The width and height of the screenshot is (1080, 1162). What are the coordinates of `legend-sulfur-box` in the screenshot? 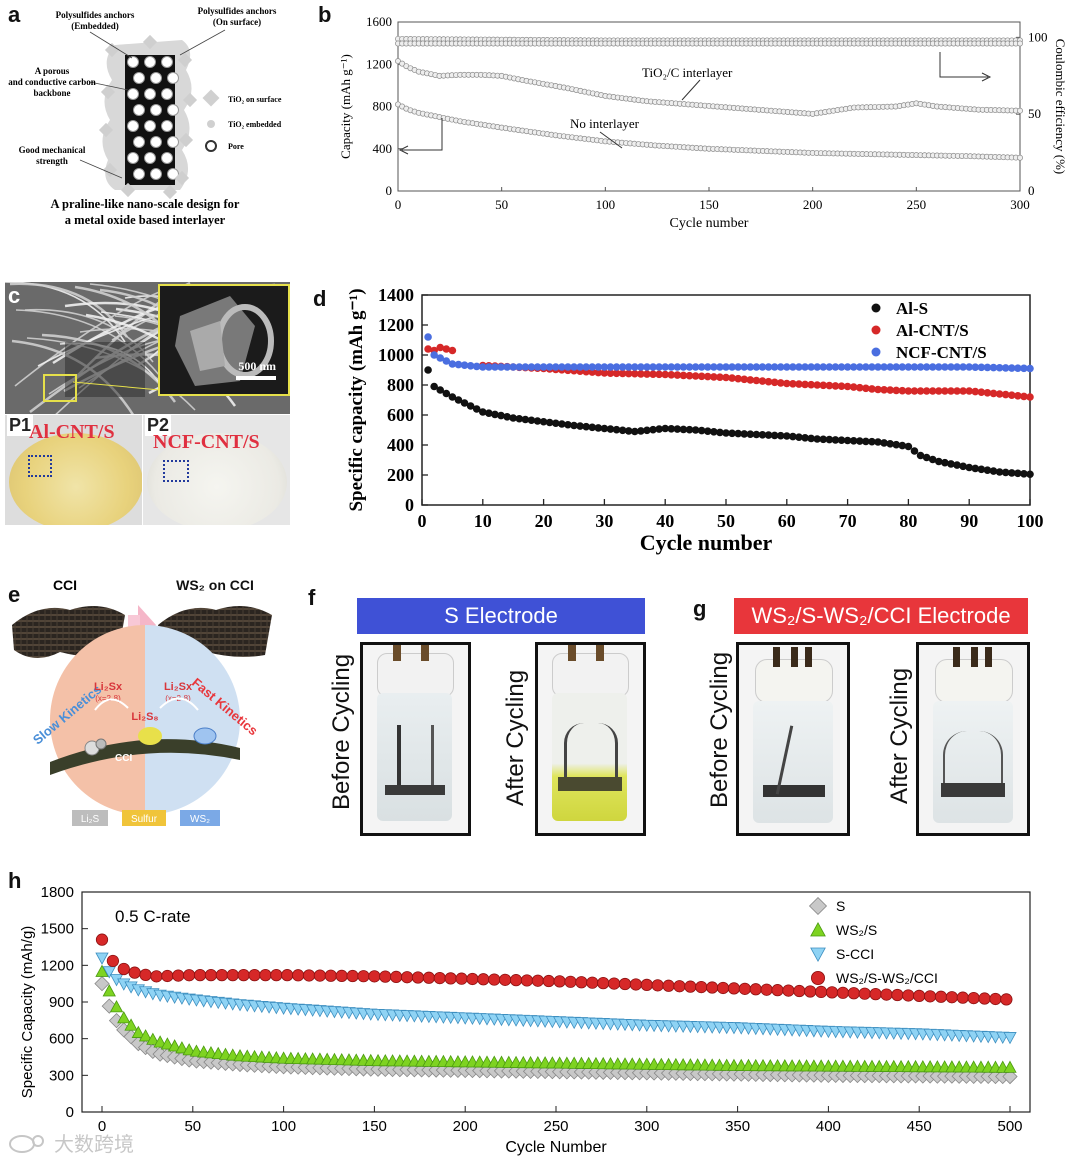 It's located at (144, 818).